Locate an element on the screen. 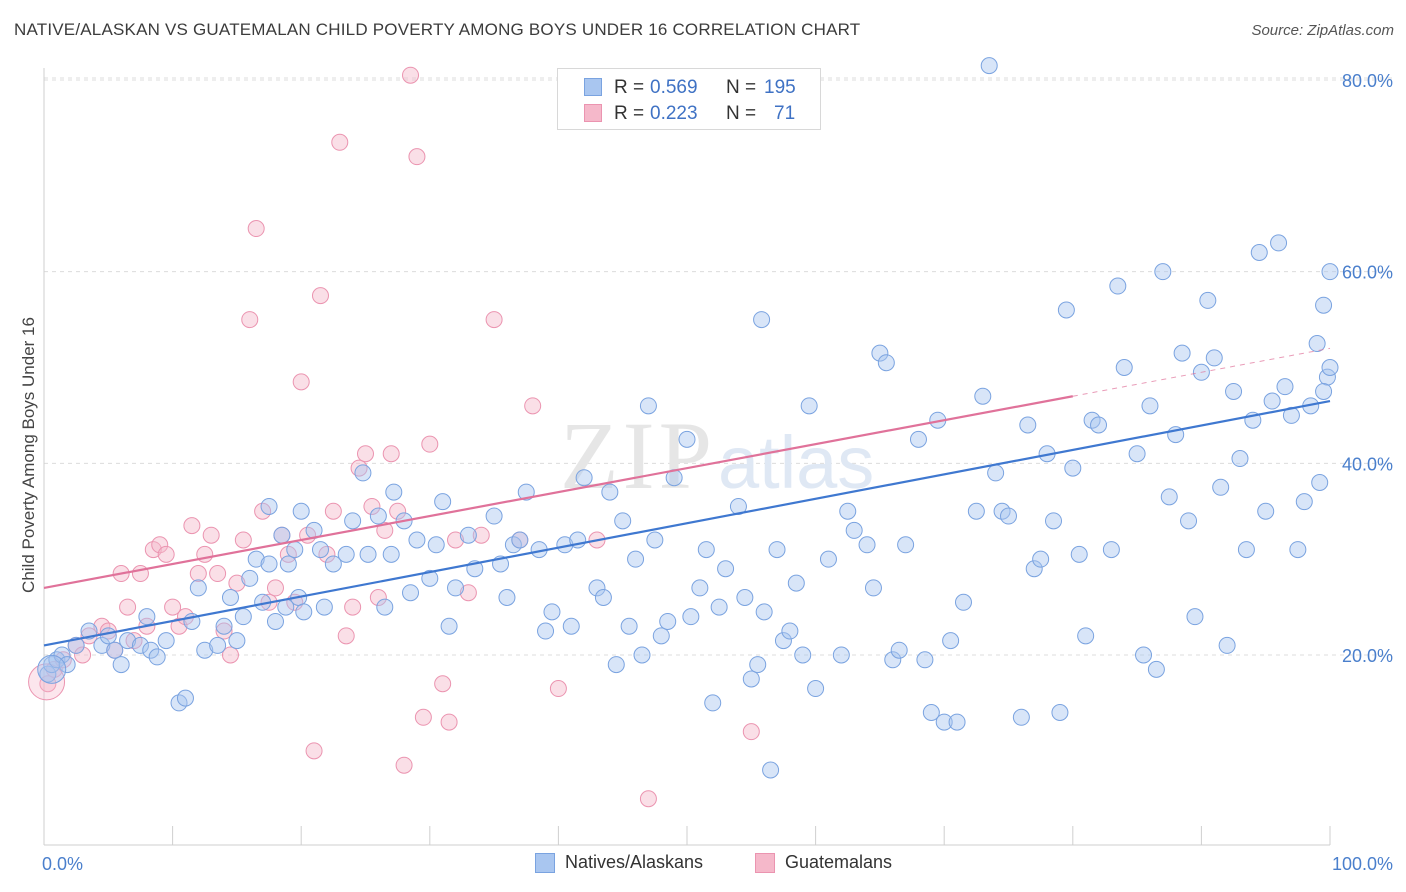 The width and height of the screenshot is (1406, 892). watermark: ZIP atlas is located at coordinates (717, 455).